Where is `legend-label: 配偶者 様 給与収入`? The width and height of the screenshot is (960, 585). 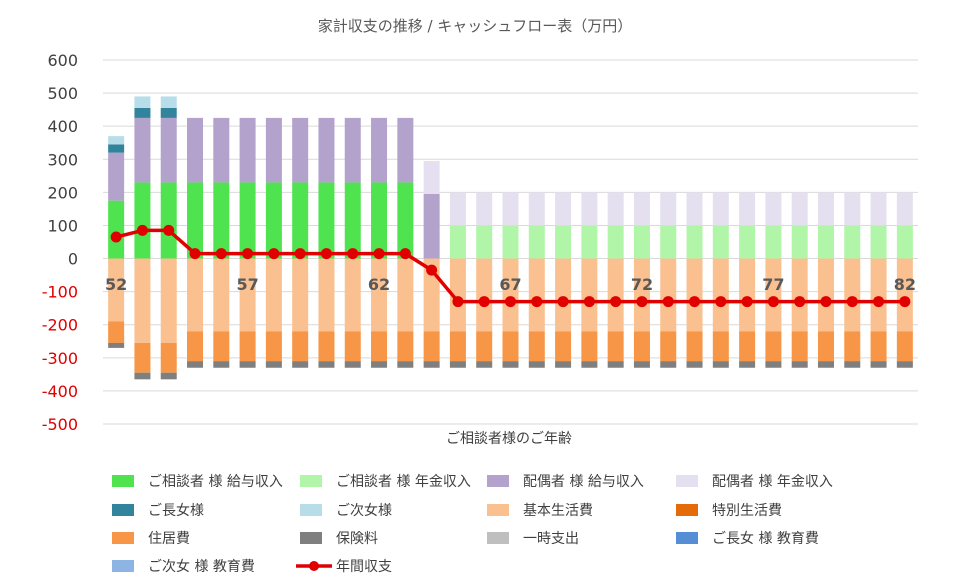 legend-label: 配偶者 様 給与収入 is located at coordinates (583, 482).